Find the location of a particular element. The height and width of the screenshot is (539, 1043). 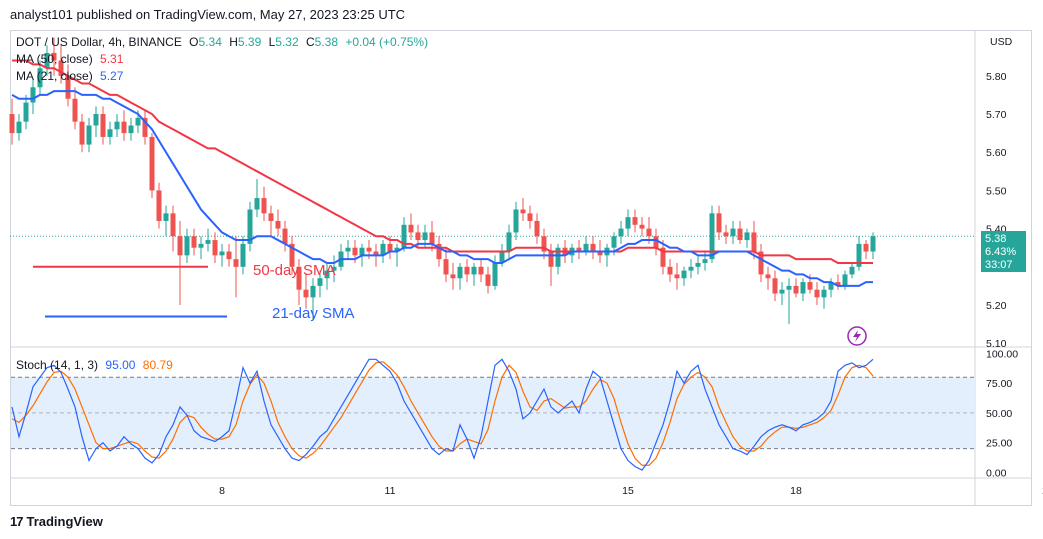

change-value: +0.04 (+0.75%) is located at coordinates (387, 42).